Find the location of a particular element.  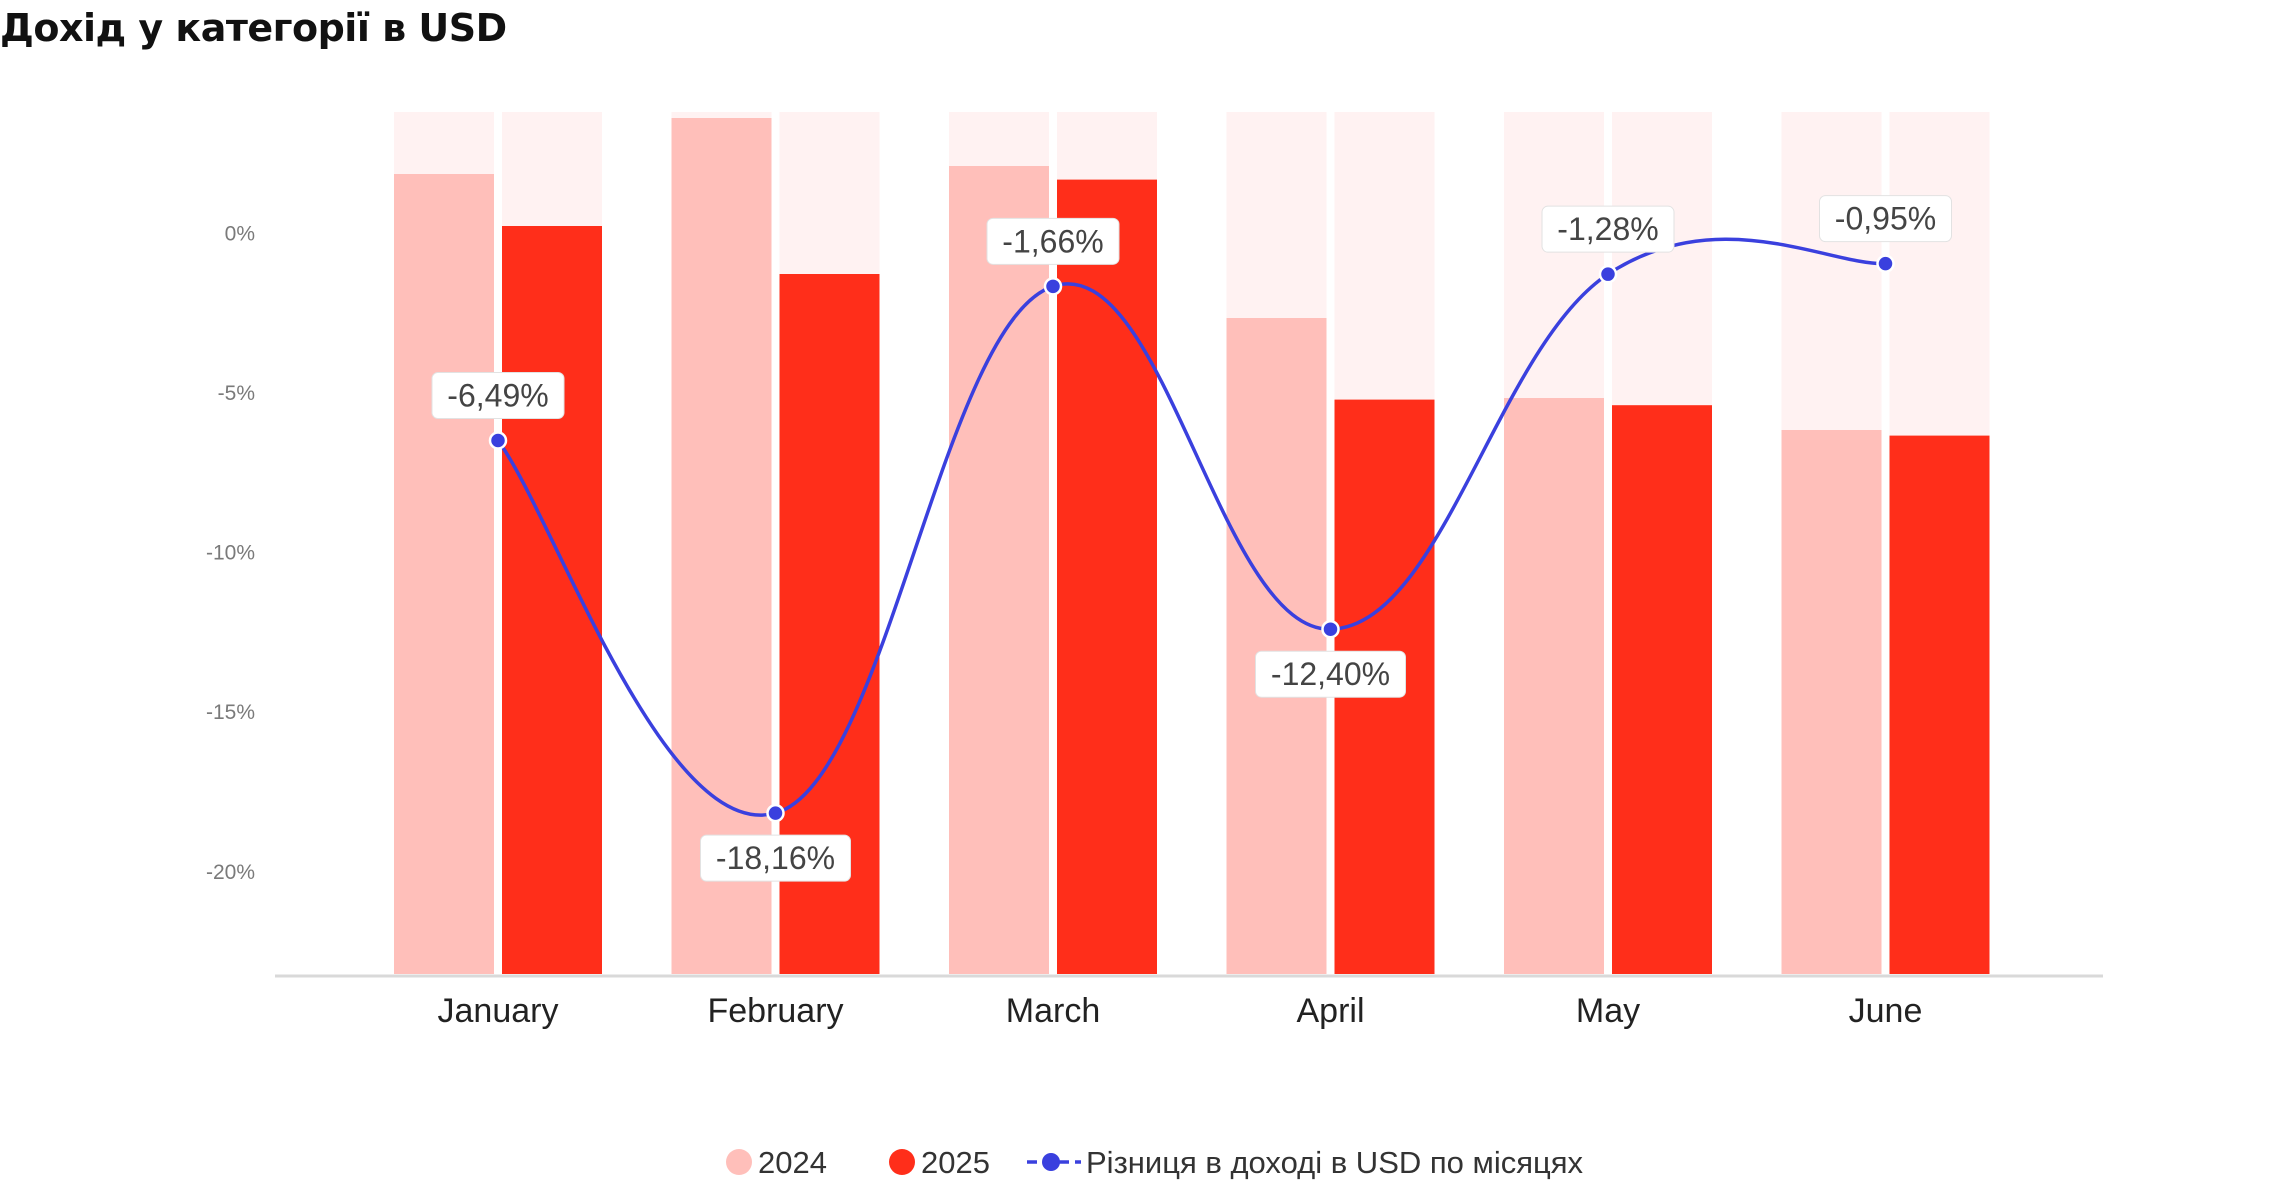

data-label: -18,16% is located at coordinates (775, 858).